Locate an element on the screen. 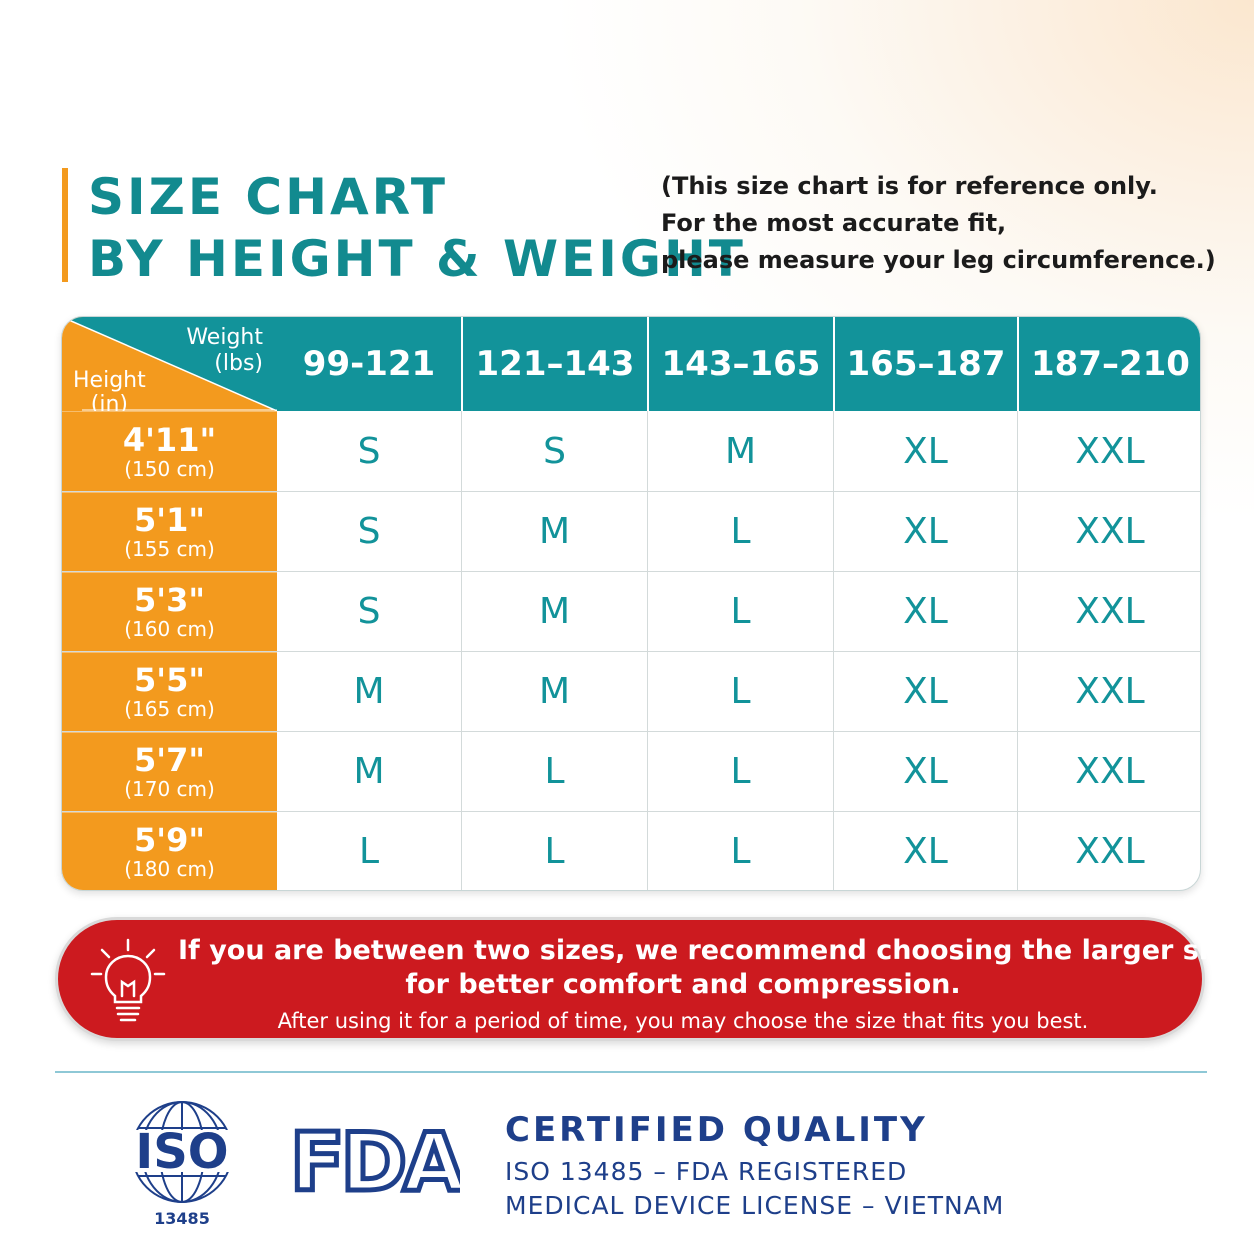  height-row-header: 5'1" (155 cm) is located at coordinates (169, 531).